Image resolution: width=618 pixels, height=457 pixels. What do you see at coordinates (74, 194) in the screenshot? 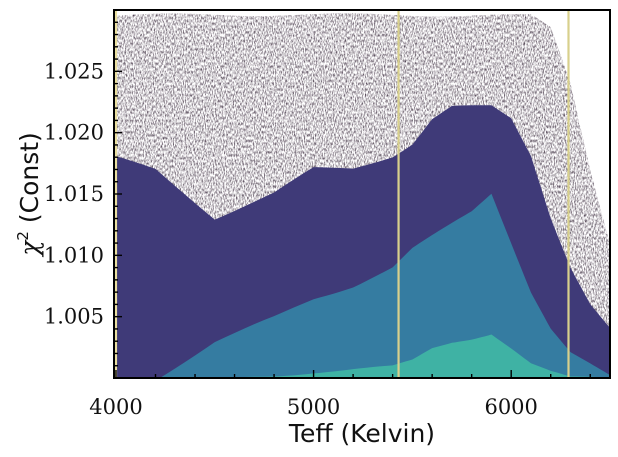
I see `y-tick-label: 1.015` at bounding box center [74, 194].